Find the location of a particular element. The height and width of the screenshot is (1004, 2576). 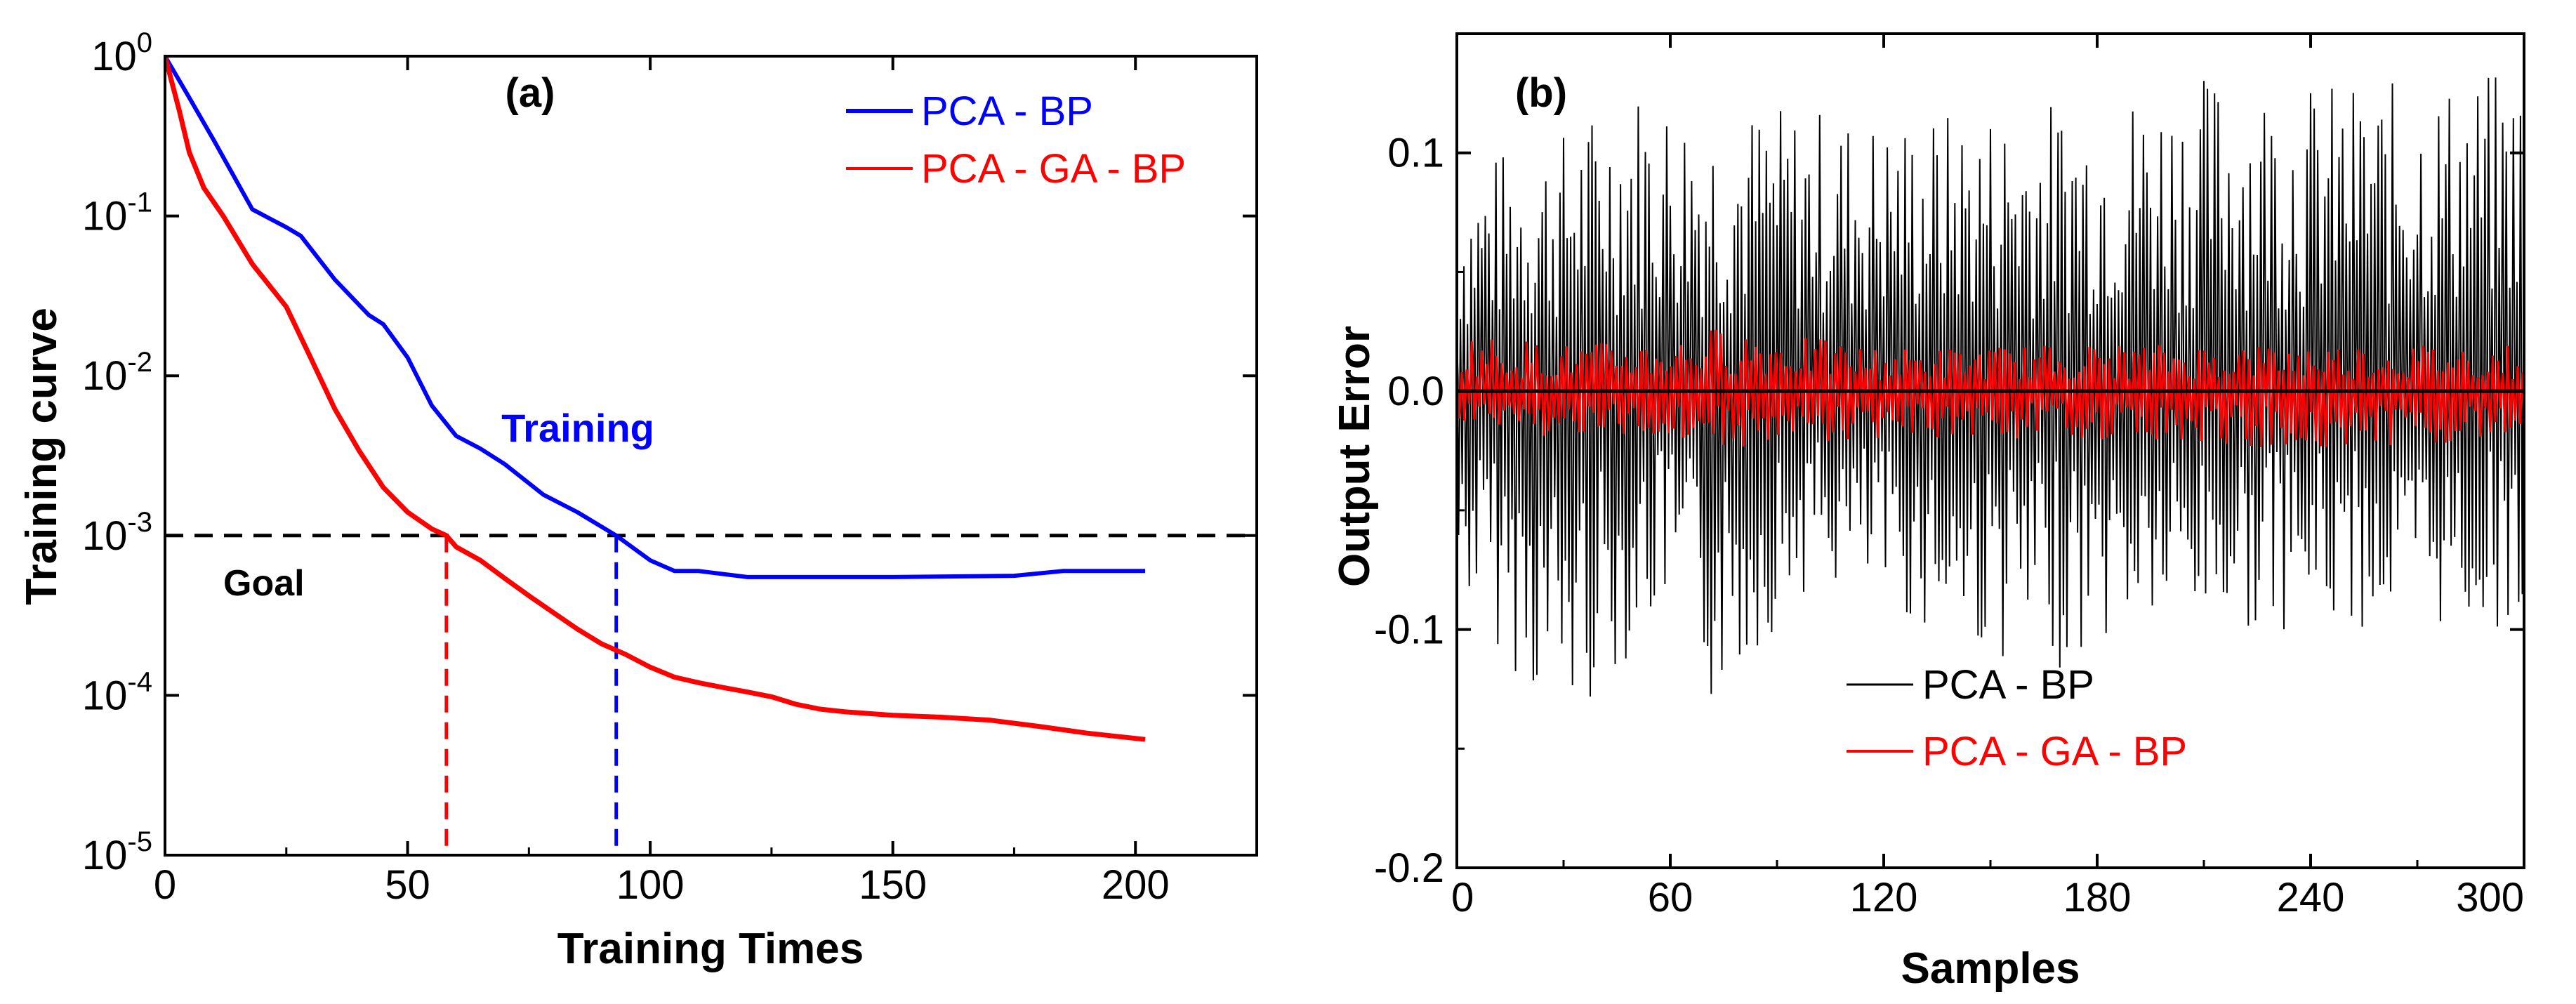

panel-a-label: (a) is located at coordinates (530, 93).